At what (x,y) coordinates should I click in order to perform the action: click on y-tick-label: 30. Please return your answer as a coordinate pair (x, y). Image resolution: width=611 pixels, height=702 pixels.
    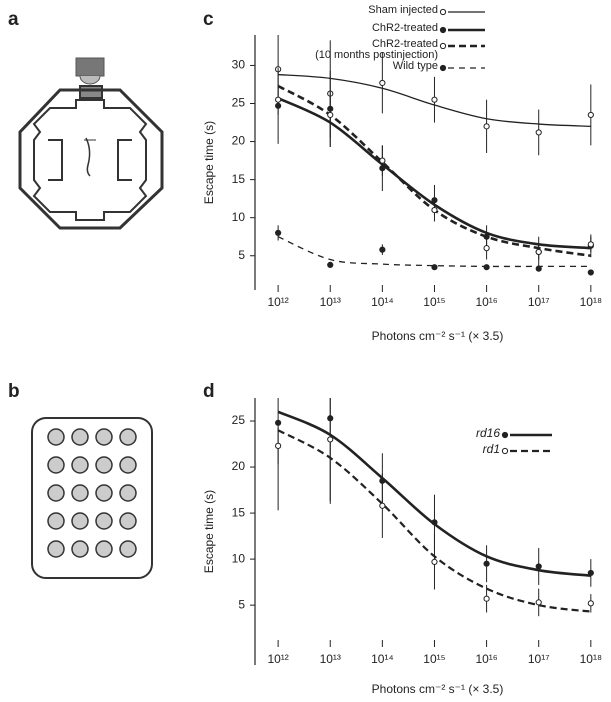
    Looking at the image, I should click on (239, 65).